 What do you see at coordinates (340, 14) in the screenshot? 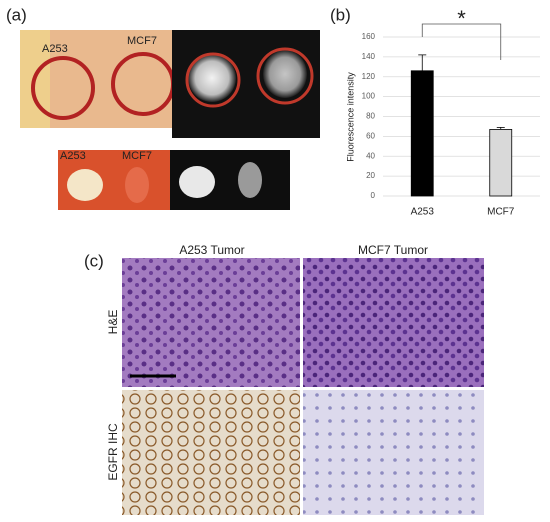
I see `panel-label: (b)` at bounding box center [340, 14].